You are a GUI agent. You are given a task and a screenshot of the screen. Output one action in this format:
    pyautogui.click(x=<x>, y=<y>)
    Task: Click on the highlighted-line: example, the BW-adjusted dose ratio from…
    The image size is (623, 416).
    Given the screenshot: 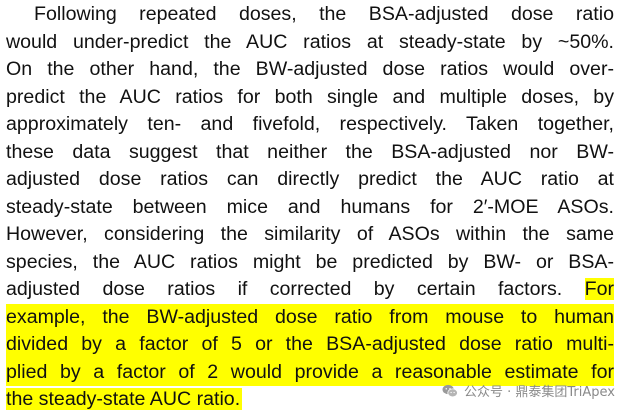 What is the action you would take?
    pyautogui.click(x=310, y=317)
    